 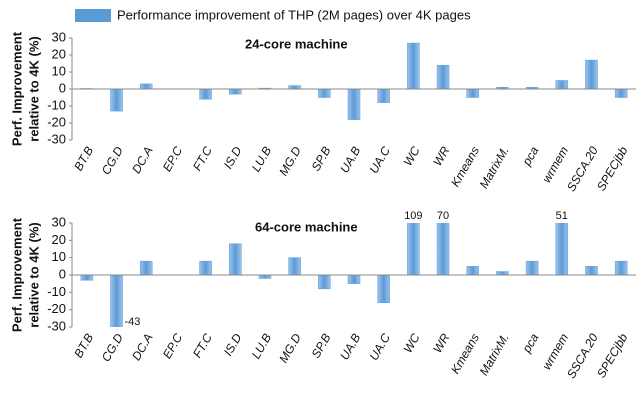 I want to click on value-label: 109, so click(x=413, y=216).